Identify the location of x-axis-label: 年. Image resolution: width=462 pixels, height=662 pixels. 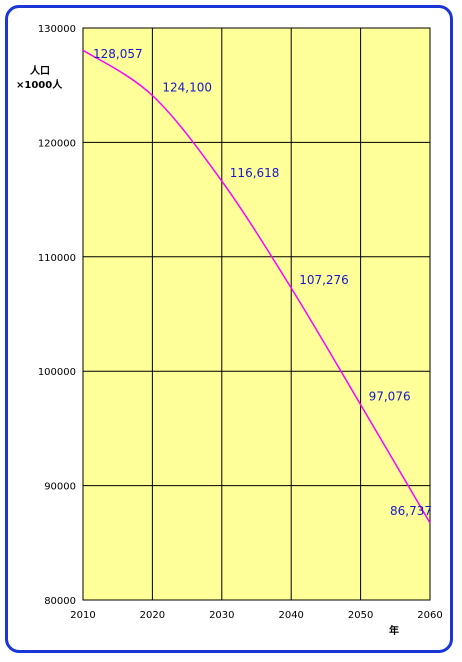
(394, 630).